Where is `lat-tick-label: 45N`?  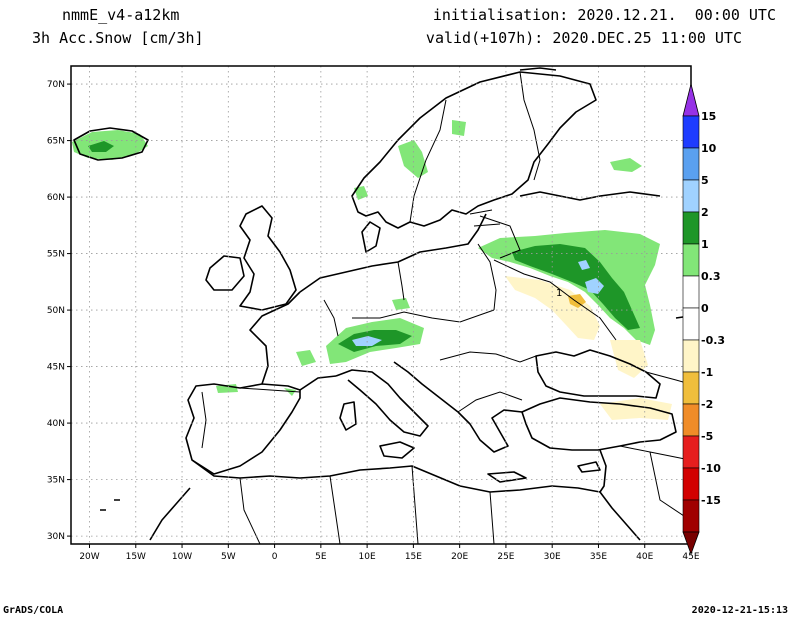 lat-tick-label: 45N is located at coordinates (56, 368).